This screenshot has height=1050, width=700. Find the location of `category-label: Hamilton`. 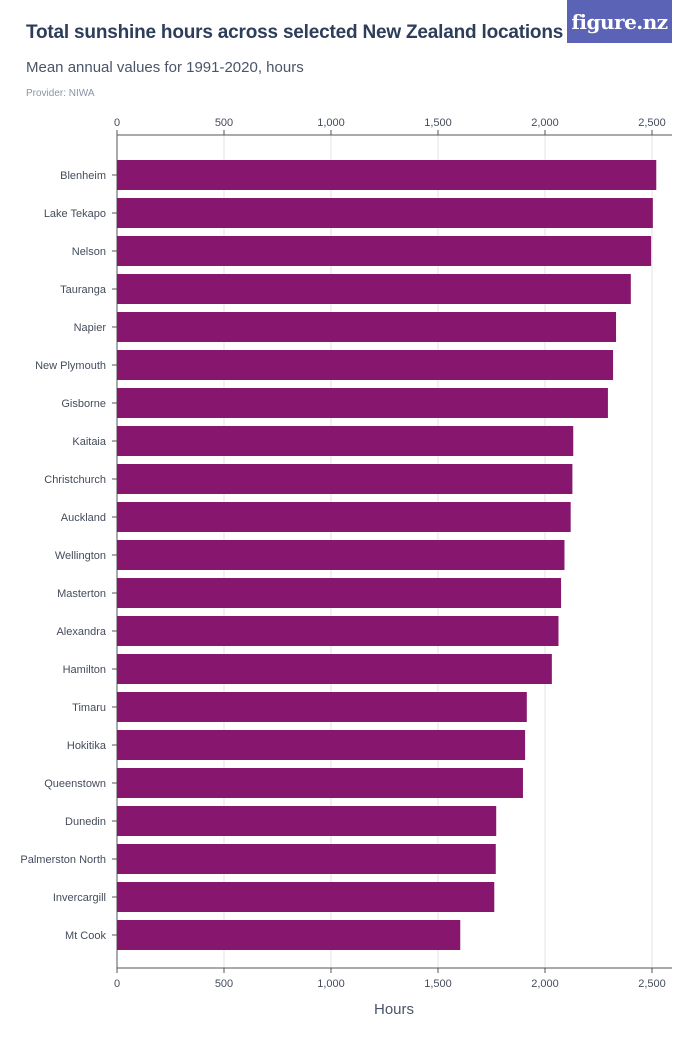

category-label: Hamilton is located at coordinates (84, 670).